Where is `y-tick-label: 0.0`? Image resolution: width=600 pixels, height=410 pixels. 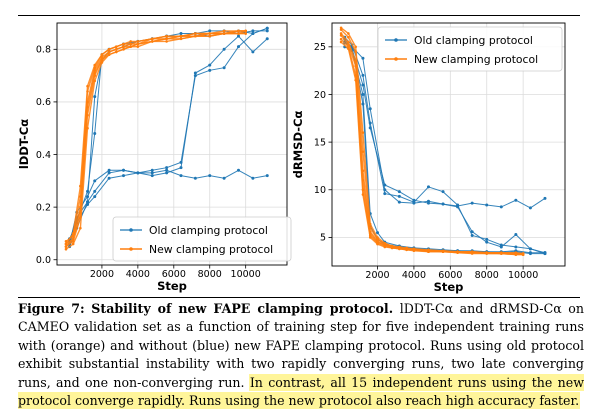 y-tick-label: 0.0 is located at coordinates (43, 260).